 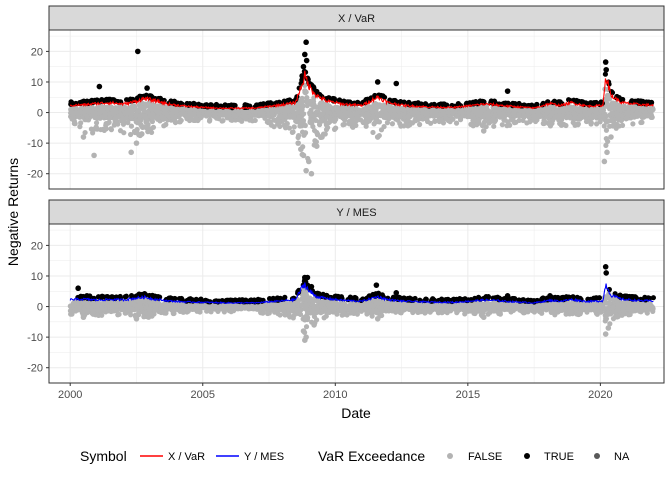 I want to click on y-tick-label: 0, so click(x=40, y=308).